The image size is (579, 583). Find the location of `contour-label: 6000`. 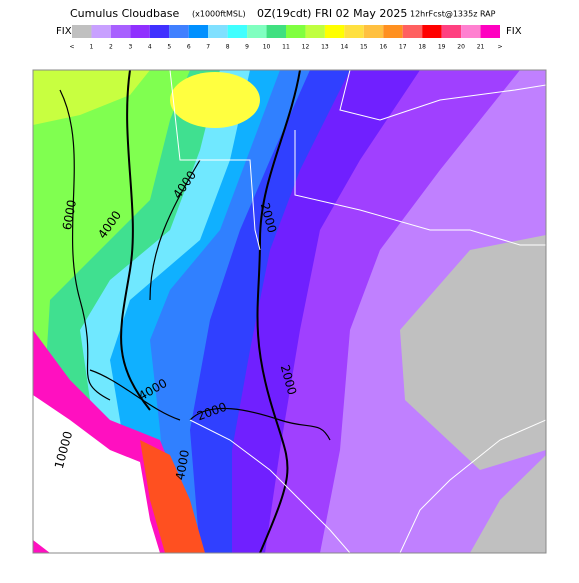

contour-label: 6000 is located at coordinates (69, 215).